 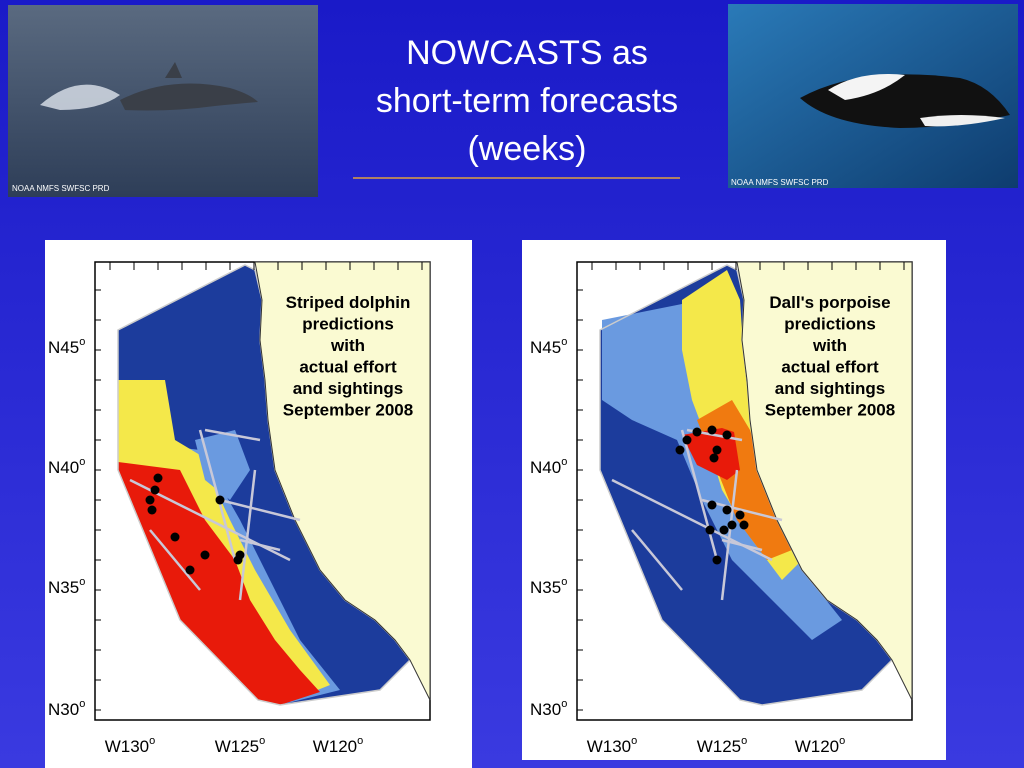 What do you see at coordinates (526, 149) in the screenshot?
I see `title-line: (weeks)` at bounding box center [526, 149].